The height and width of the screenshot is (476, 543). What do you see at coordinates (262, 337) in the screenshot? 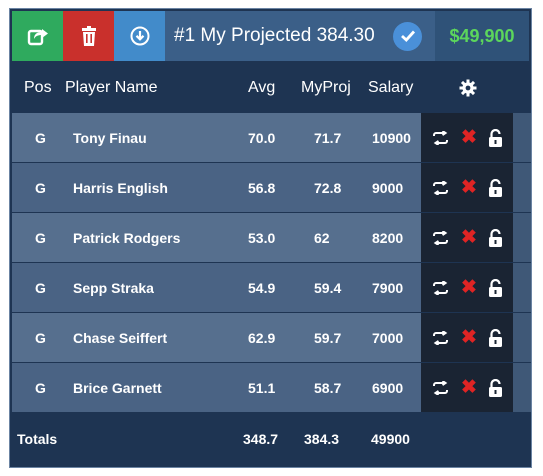
I see `player-avg: 62.9` at bounding box center [262, 337].